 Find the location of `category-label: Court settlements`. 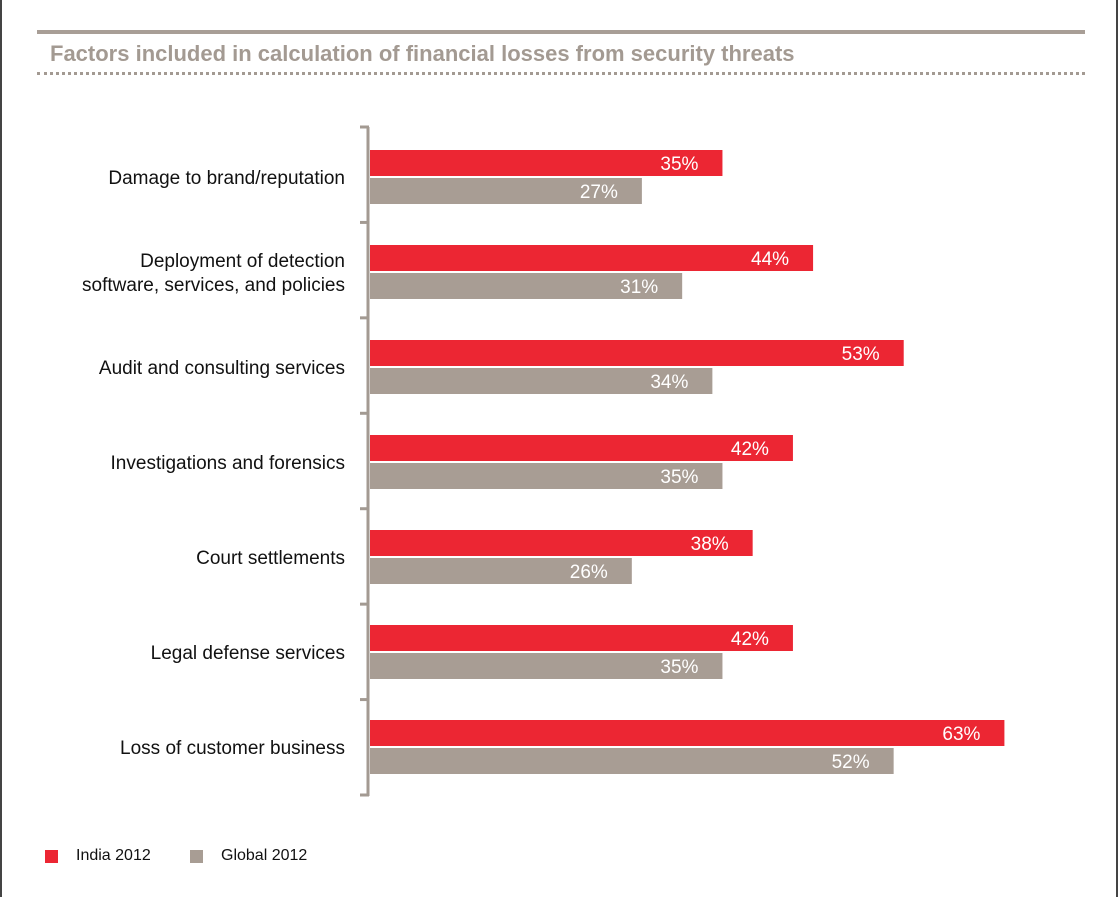

category-label: Court settlements is located at coordinates (270, 558).